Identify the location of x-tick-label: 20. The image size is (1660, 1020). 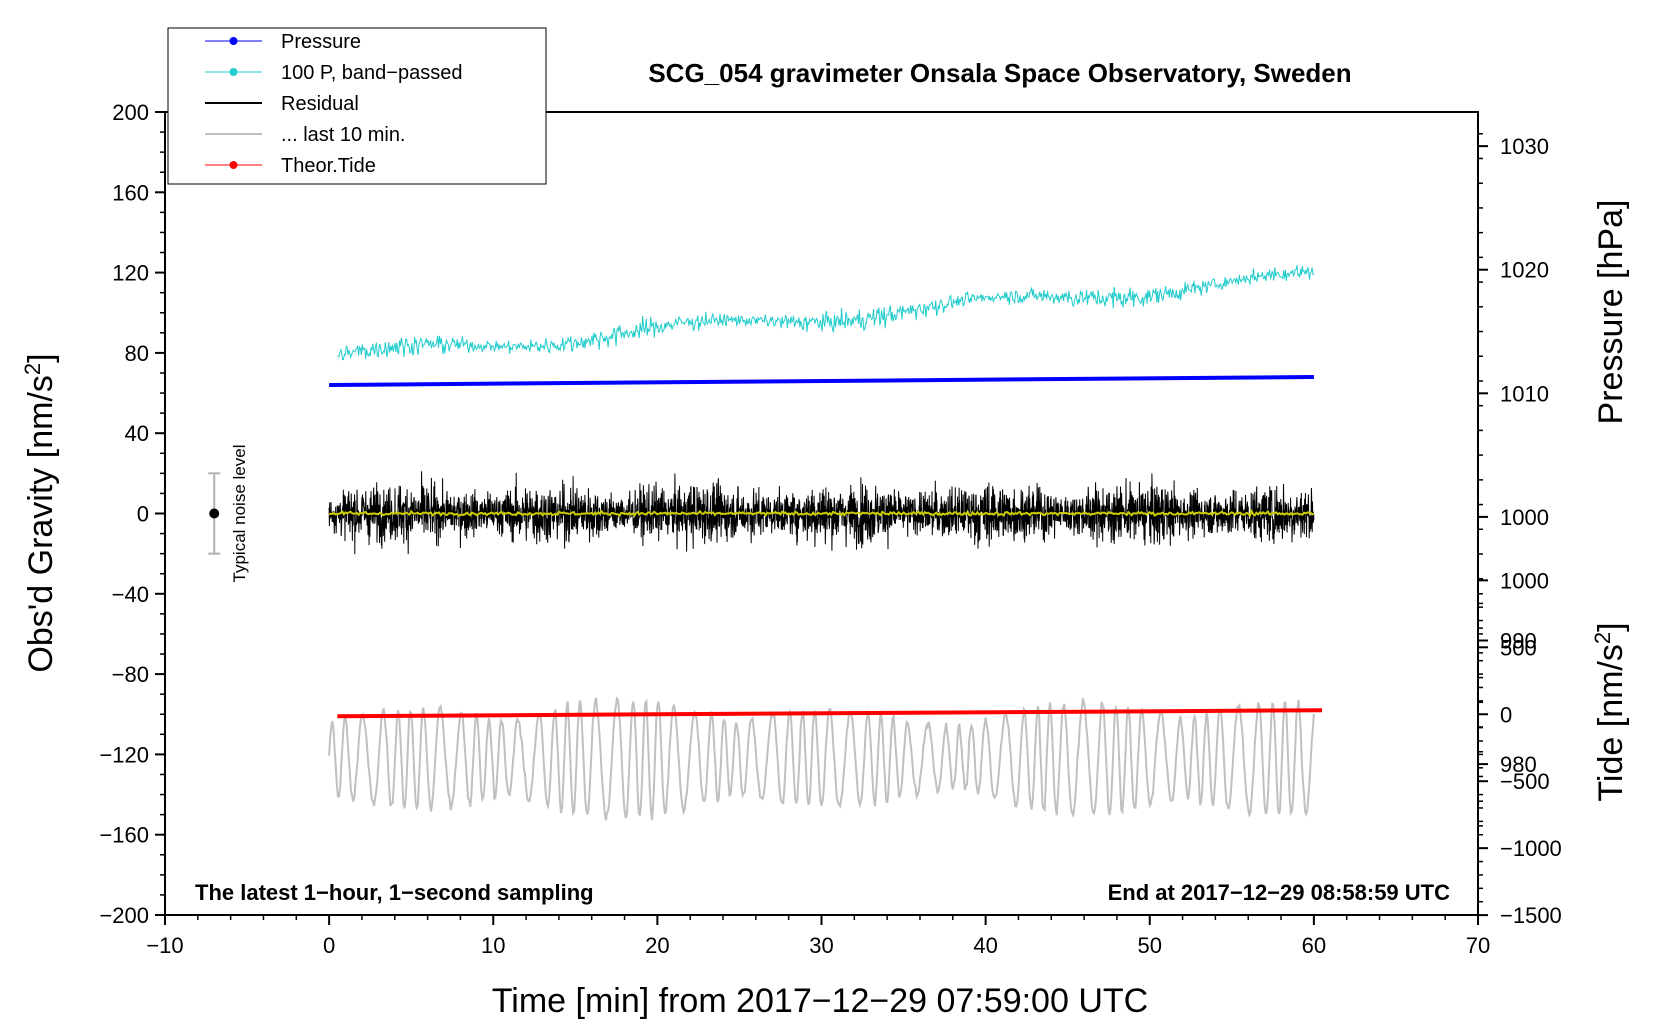
(657, 945).